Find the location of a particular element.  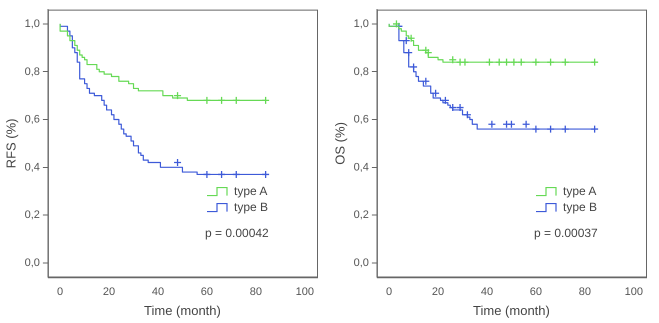

y-axis-title: RFS (%) is located at coordinates (10, 143).